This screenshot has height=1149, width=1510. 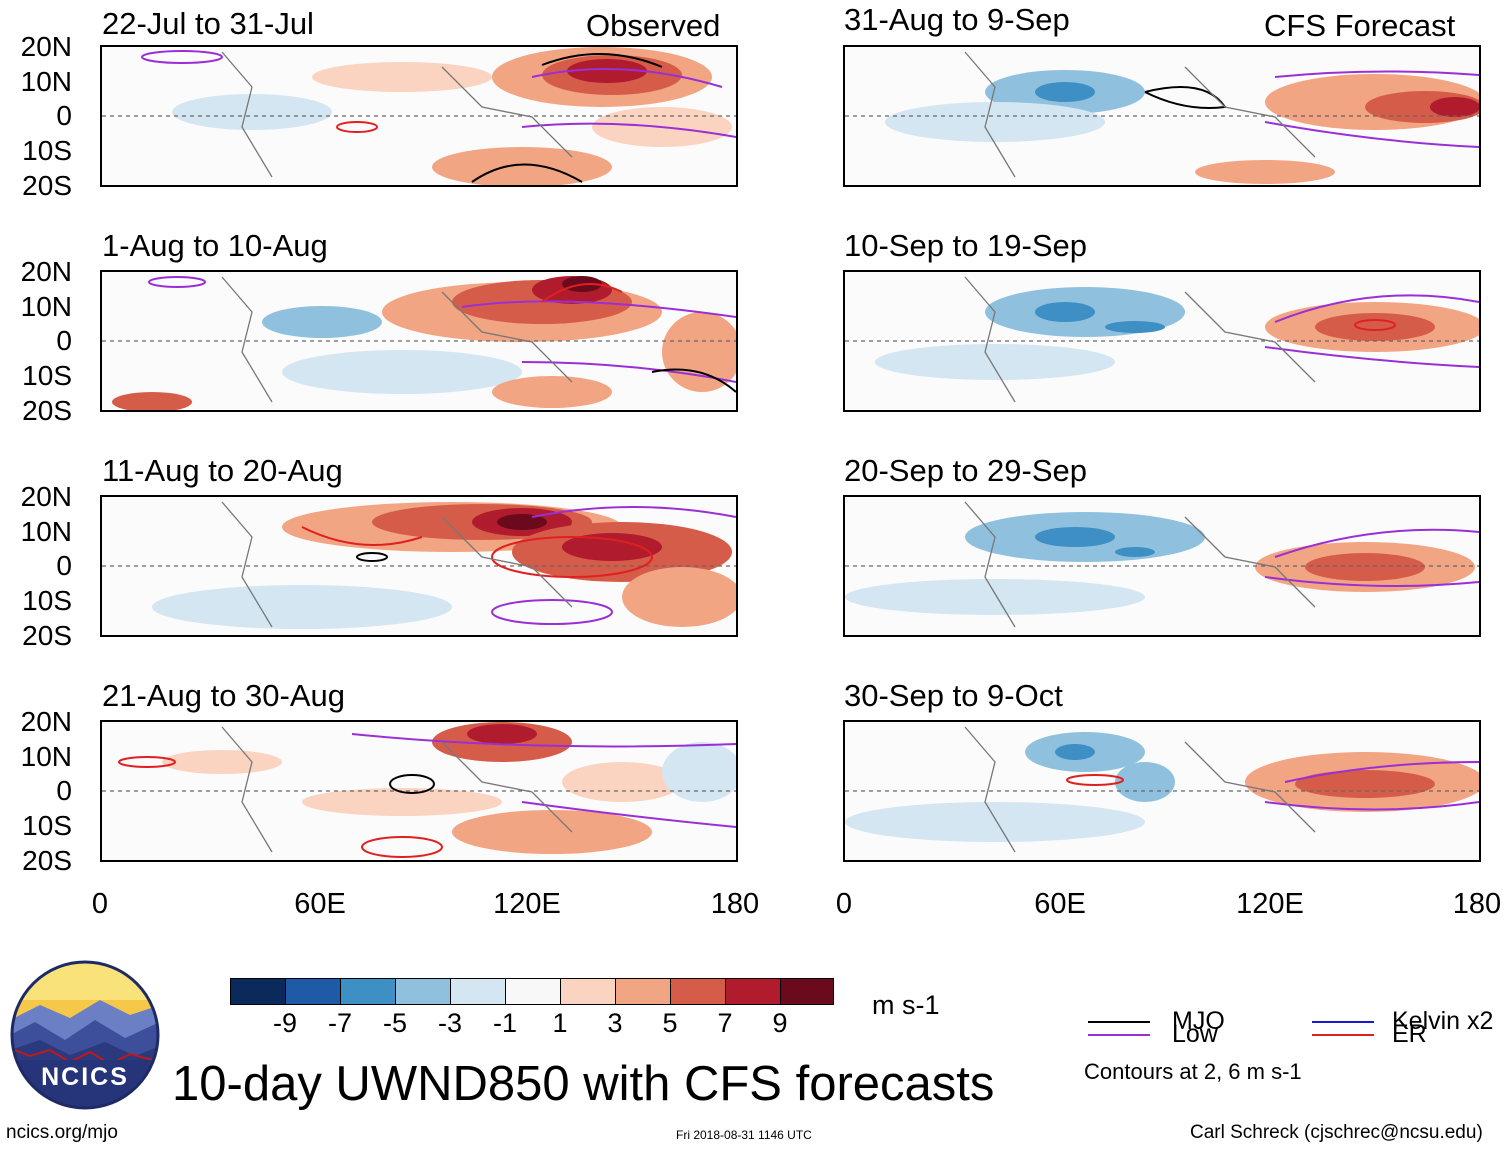 What do you see at coordinates (966, 245) in the screenshot?
I see `panel-title-r2: 10-Sep to 19-Sep` at bounding box center [966, 245].